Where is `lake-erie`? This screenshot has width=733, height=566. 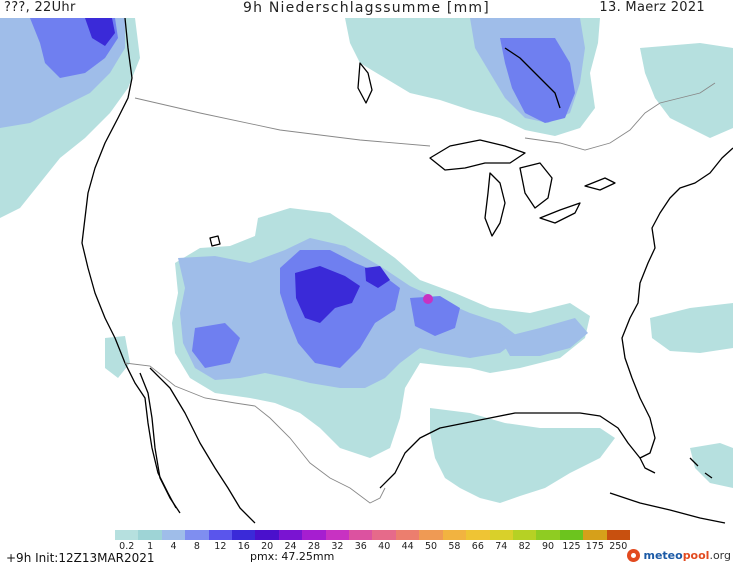
lake-erie is located at coordinates (560, 213).